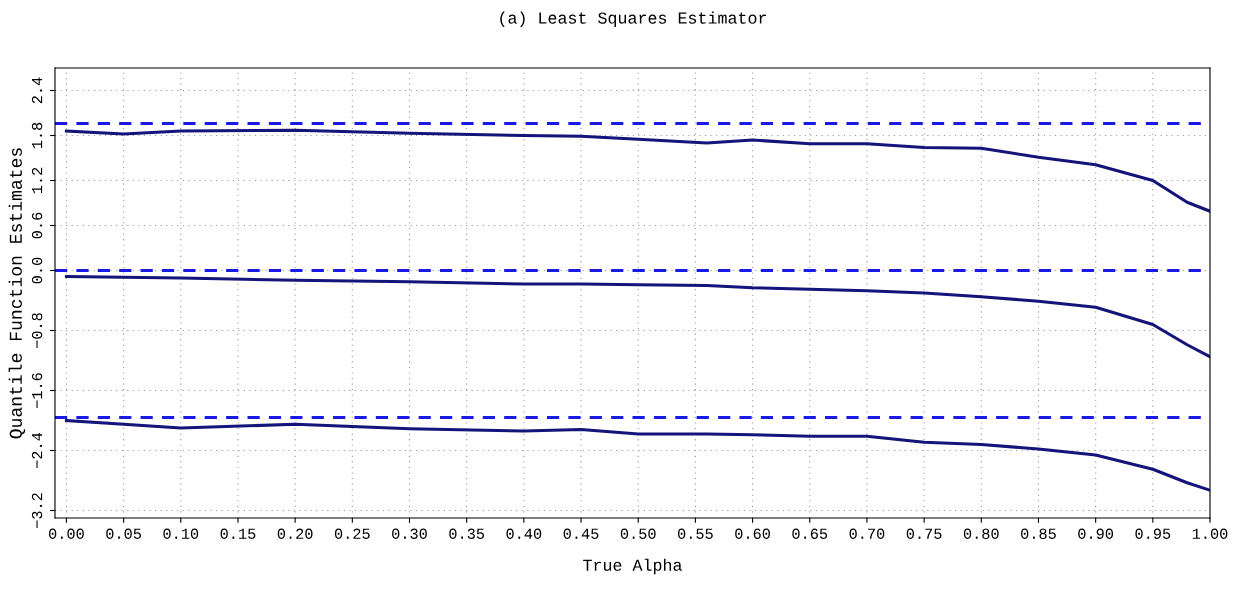 The height and width of the screenshot is (595, 1235). I want to click on y-tick-label: 0.0, so click(37, 270).